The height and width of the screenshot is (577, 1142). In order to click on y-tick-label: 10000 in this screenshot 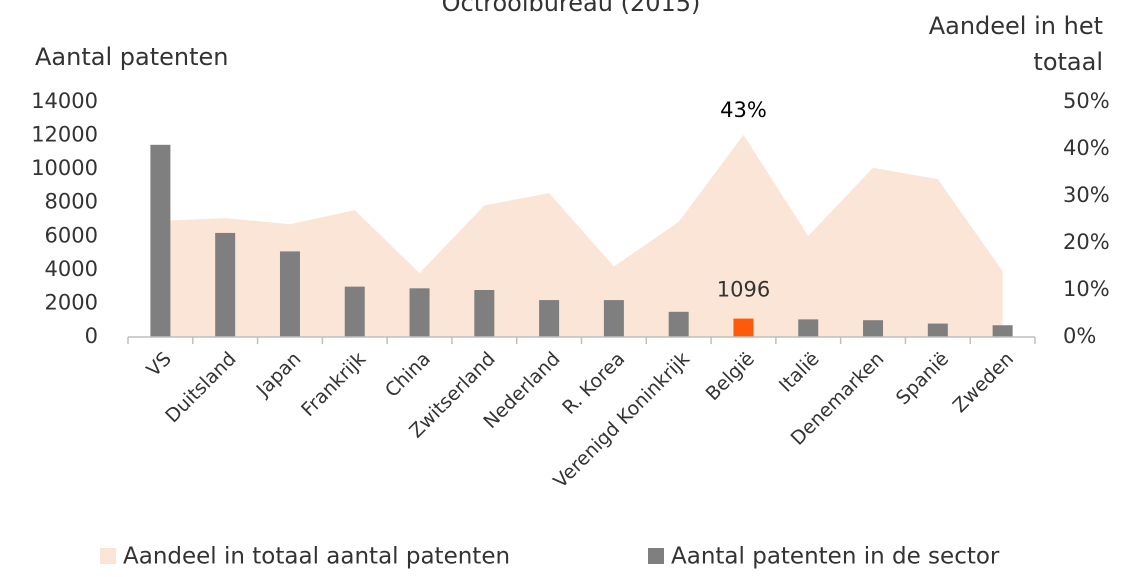, I will do `click(64, 168)`.